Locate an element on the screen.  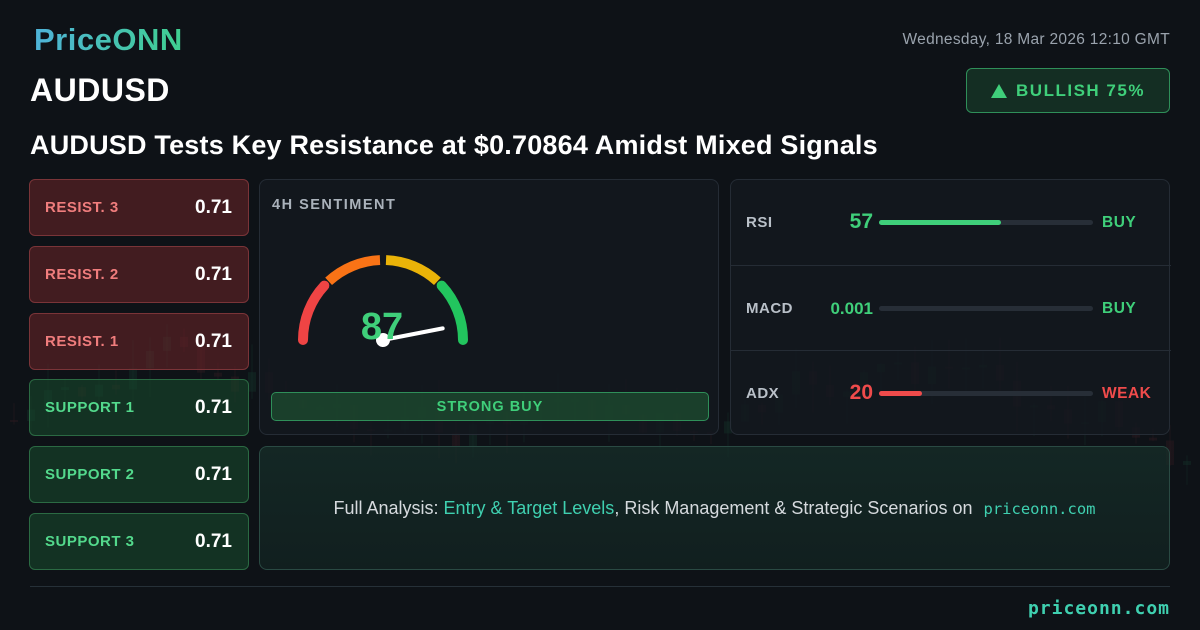
sentiment-title: 4H SENTIMENT is located at coordinates (334, 205).